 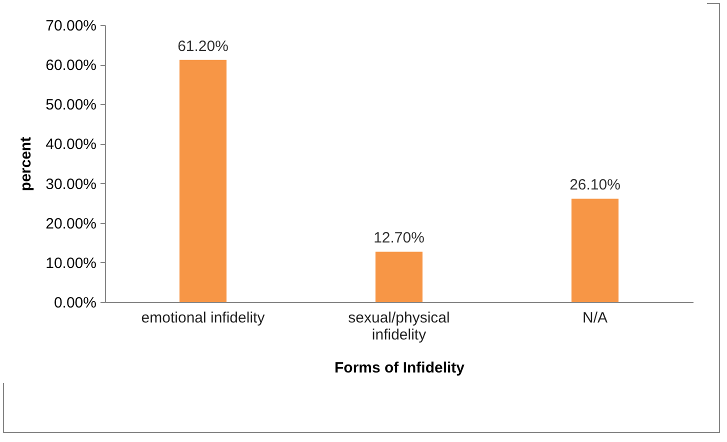 What do you see at coordinates (203, 318) in the screenshot?
I see `x-tick-label: emotional infidelity` at bounding box center [203, 318].